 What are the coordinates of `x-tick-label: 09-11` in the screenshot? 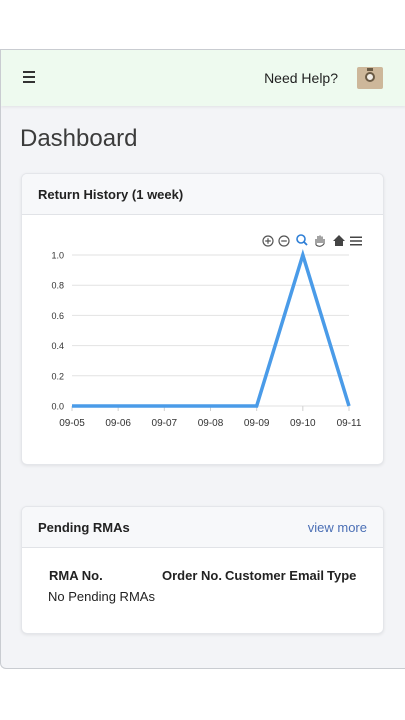 It's located at (349, 423).